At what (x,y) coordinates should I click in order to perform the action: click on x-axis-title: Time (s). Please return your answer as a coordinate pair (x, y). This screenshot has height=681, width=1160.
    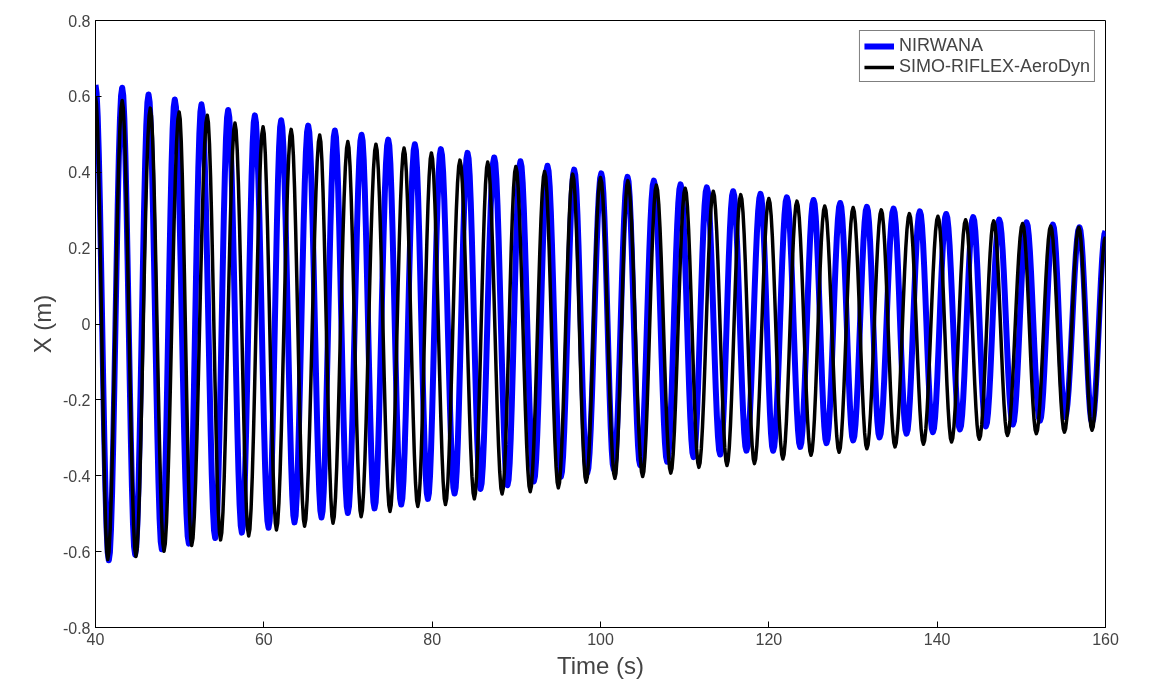
    Looking at the image, I should click on (600, 665).